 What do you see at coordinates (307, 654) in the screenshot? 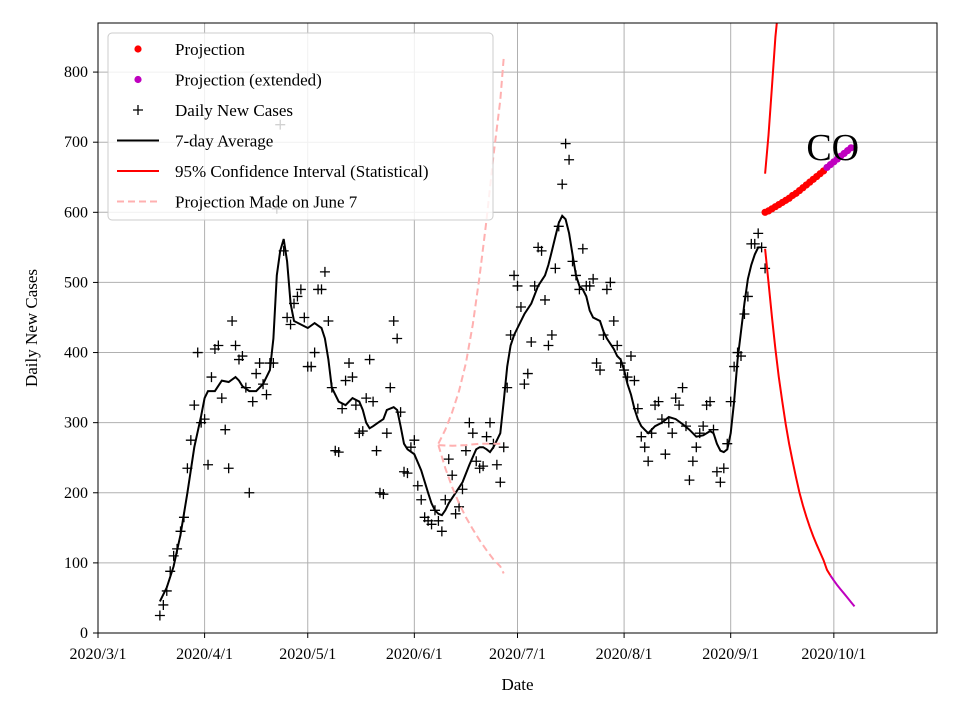
I see `x-tick-label: 2020/5/1` at bounding box center [307, 654].